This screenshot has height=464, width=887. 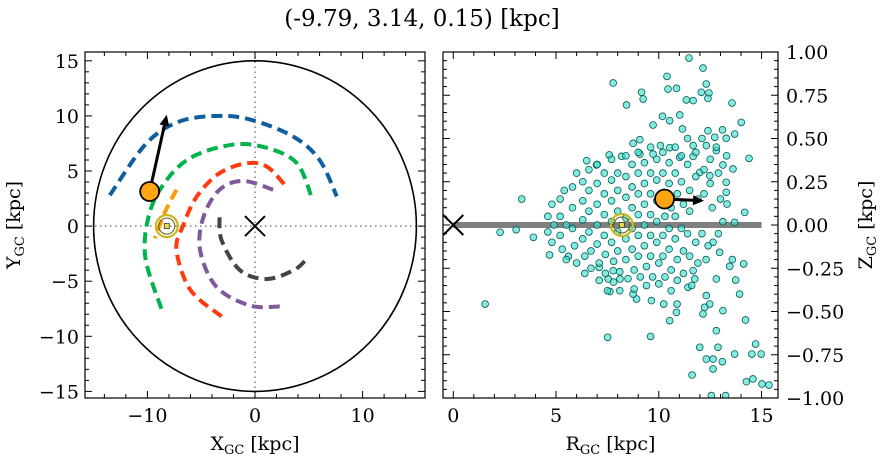 What do you see at coordinates (20, 246) in the screenshot?
I see `y-axis-label-subscript: GC` at bounding box center [20, 246].